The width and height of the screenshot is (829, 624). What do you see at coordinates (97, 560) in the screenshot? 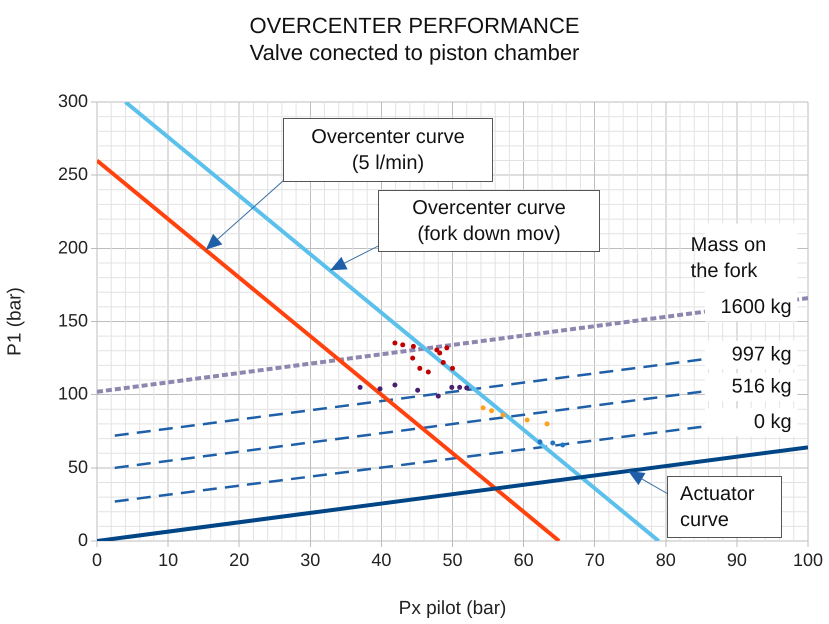
I see `x-tick-label: 0` at bounding box center [97, 560].